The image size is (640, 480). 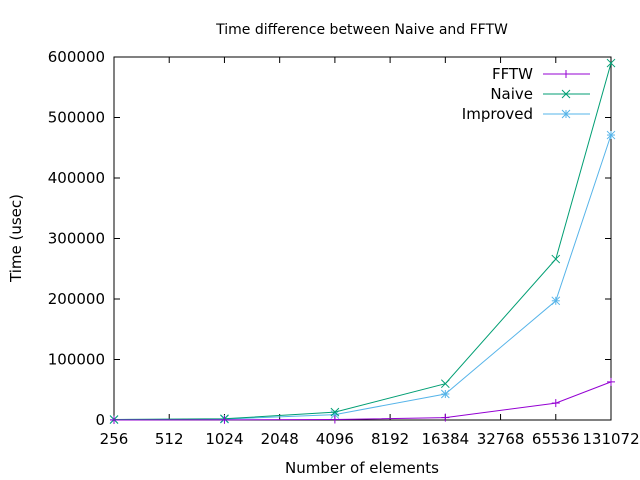 I want to click on x-tick-label: 8192, so click(x=390, y=439).